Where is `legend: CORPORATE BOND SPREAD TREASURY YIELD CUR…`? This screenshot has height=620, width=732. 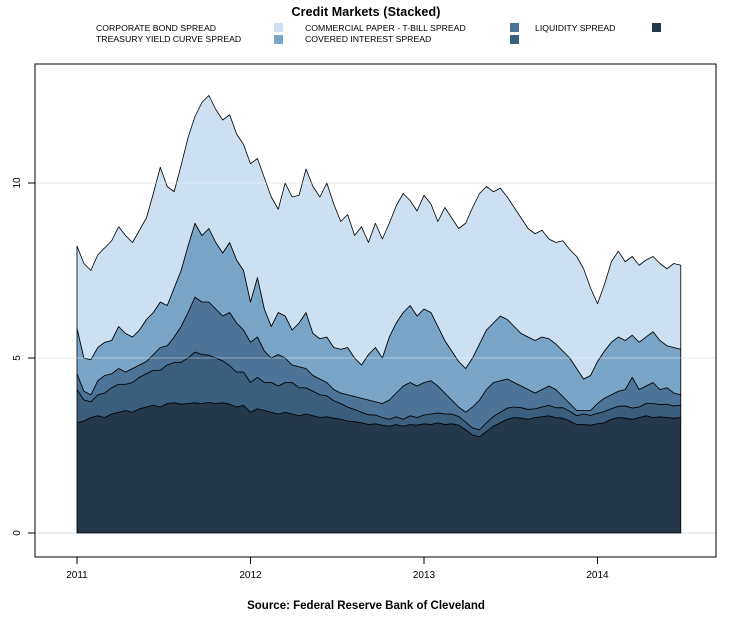
legend: CORPORATE BOND SPREAD TREASURY YIELD CUR… is located at coordinates (366, 34).